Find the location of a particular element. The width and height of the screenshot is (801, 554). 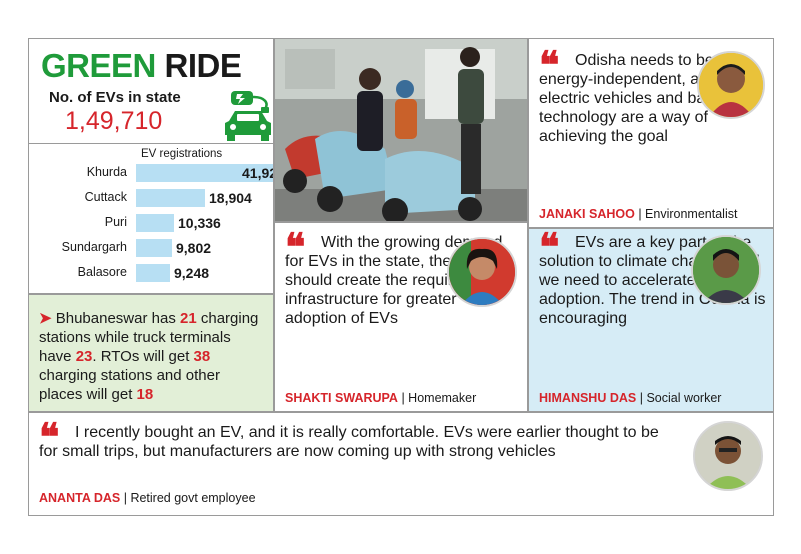

ananta-portrait is located at coordinates (728, 456).